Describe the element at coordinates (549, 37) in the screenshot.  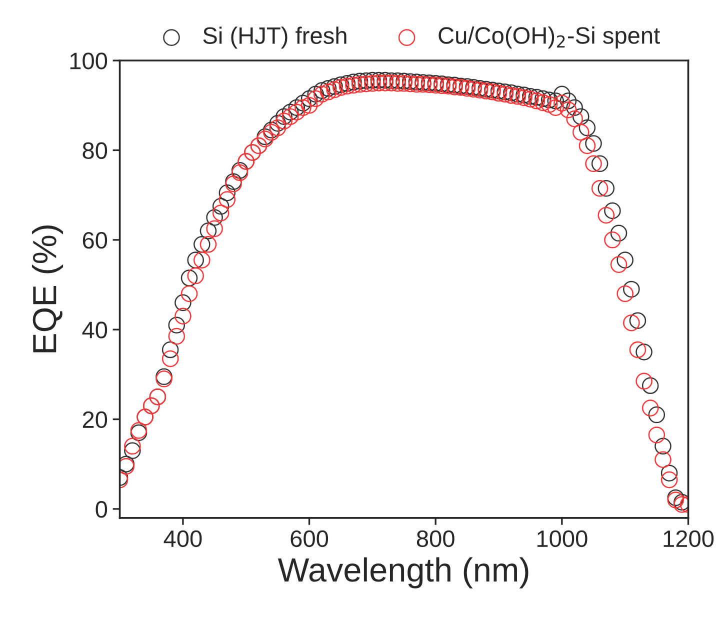
I see `legend-label: Cu/Co(OH)$_{2}$-Si spent` at that location.